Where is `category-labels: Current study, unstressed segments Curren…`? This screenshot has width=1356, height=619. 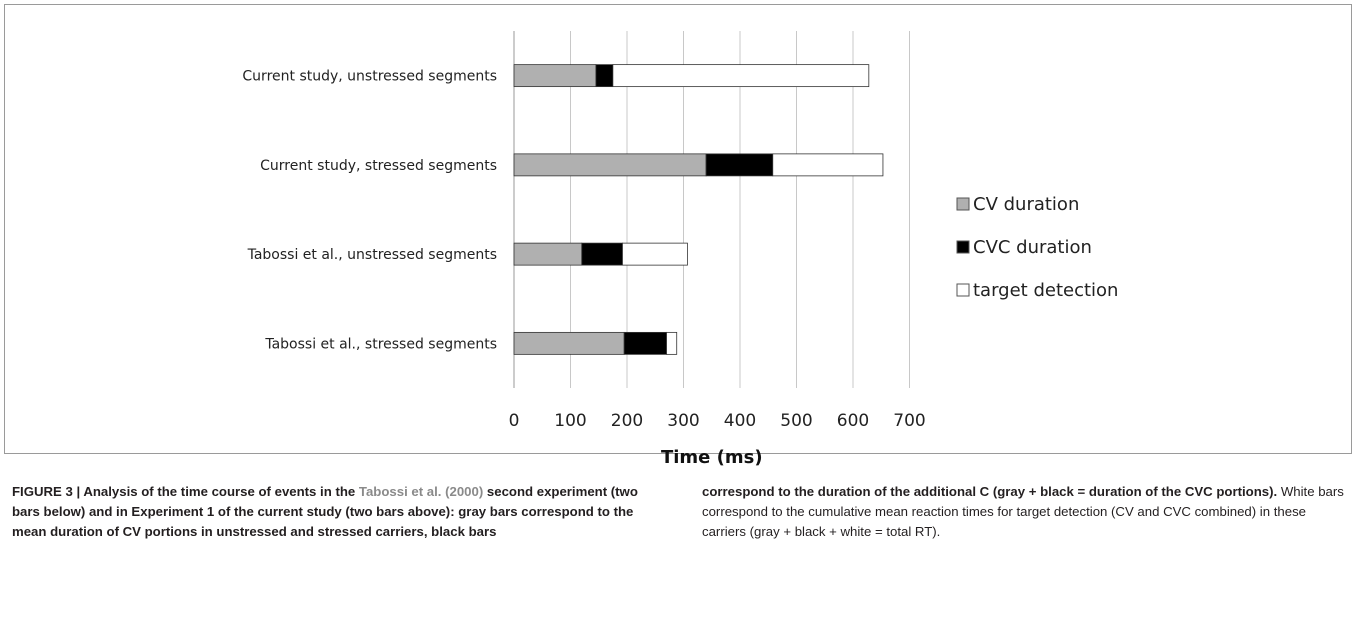 category-labels: Current study, unstressed segments Curren… is located at coordinates (369, 211).